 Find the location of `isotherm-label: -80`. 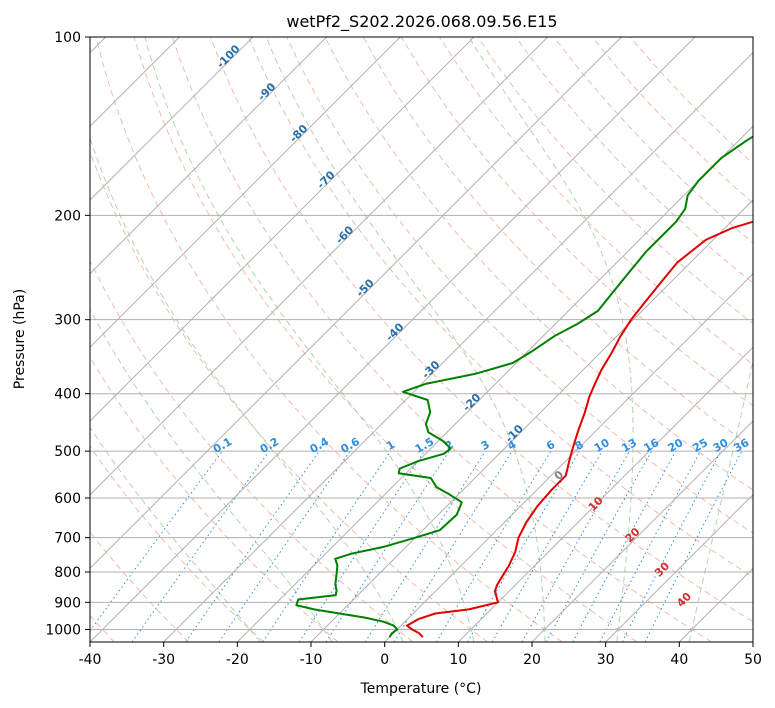

isotherm-label: -80 is located at coordinates (298, 133).